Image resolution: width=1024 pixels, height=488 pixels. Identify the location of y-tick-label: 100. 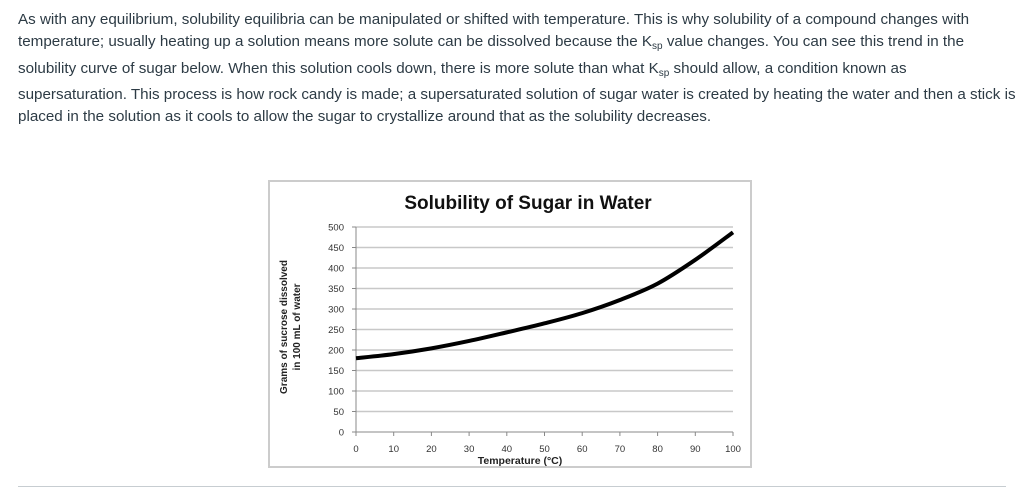
(336, 392).